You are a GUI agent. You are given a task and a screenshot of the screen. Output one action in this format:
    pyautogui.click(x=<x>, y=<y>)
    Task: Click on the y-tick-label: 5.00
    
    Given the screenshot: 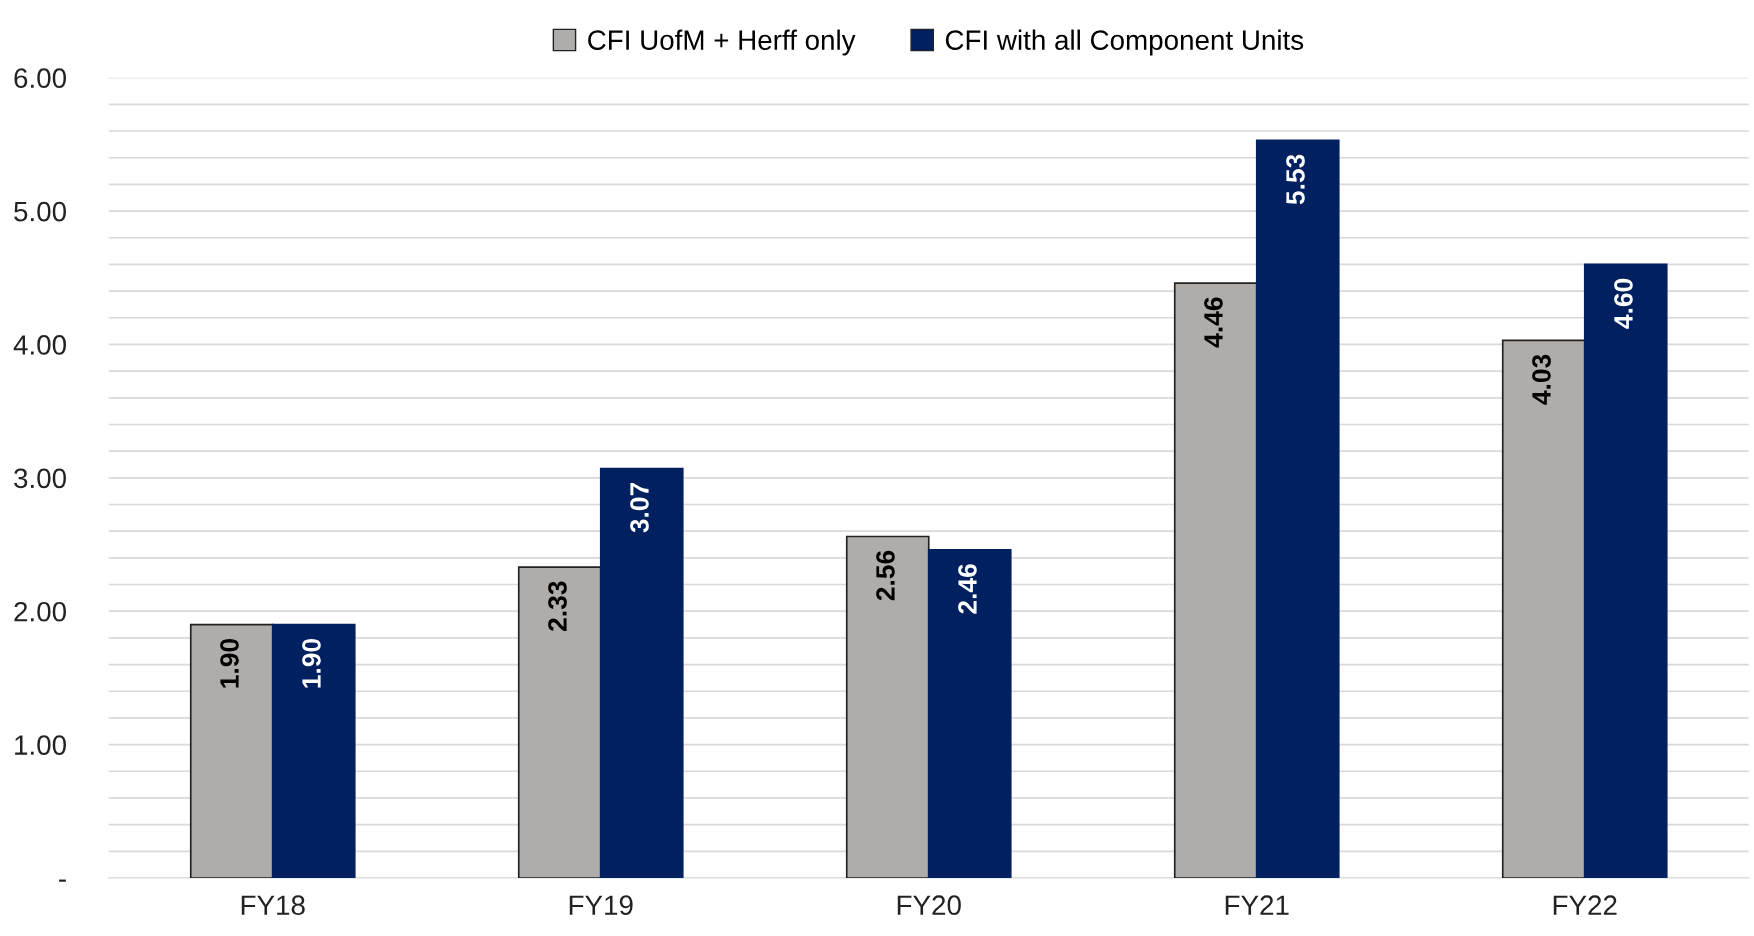 What is the action you would take?
    pyautogui.click(x=40, y=211)
    